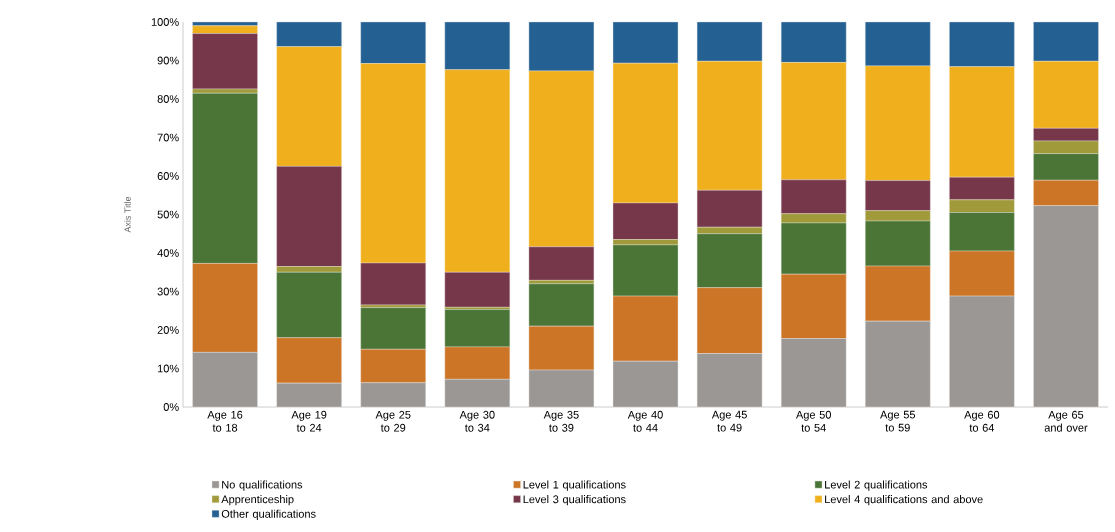 The image size is (1115, 532). What do you see at coordinates (225, 421) in the screenshot?
I see `x-tick-label: Age 16 to 18` at bounding box center [225, 421].